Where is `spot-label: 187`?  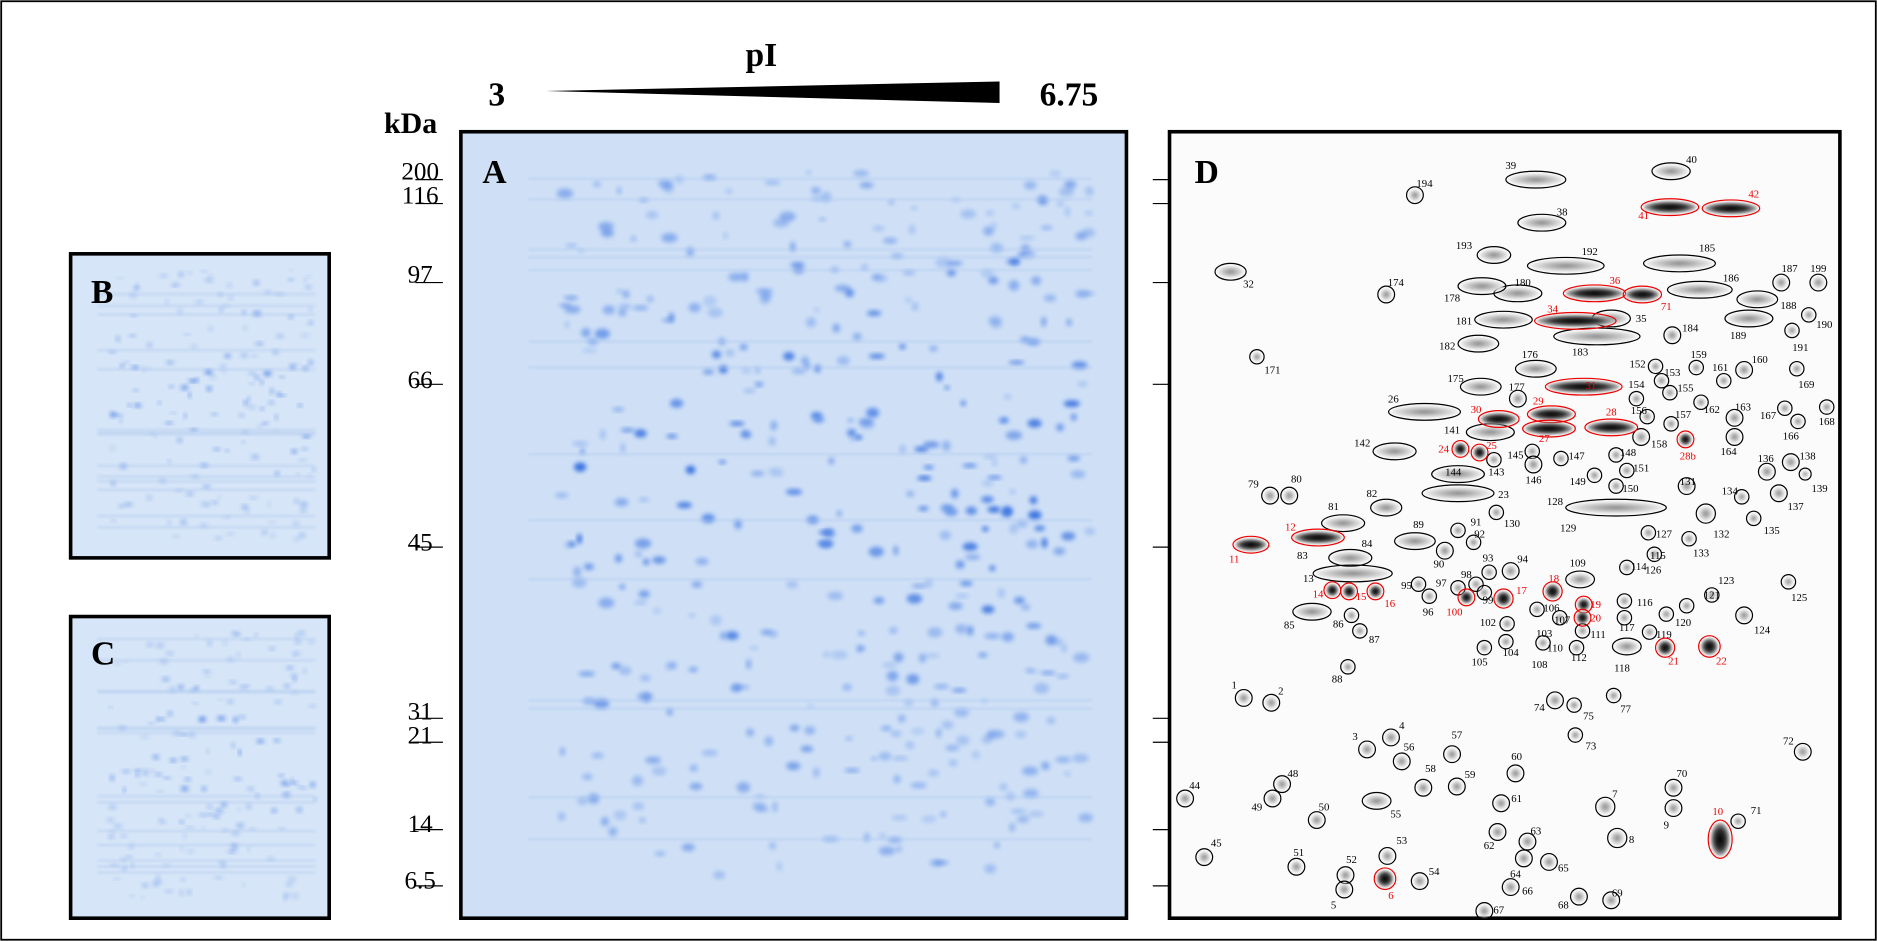 spot-label: 187 is located at coordinates (1790, 269).